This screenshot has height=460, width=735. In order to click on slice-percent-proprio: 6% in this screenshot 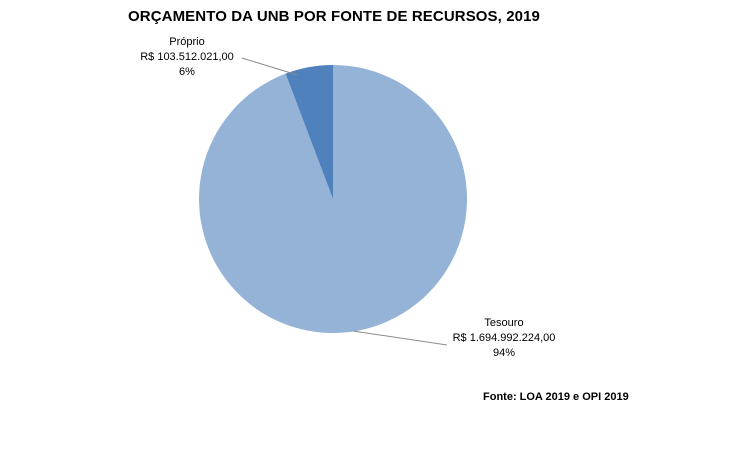, I will do `click(187, 72)`.